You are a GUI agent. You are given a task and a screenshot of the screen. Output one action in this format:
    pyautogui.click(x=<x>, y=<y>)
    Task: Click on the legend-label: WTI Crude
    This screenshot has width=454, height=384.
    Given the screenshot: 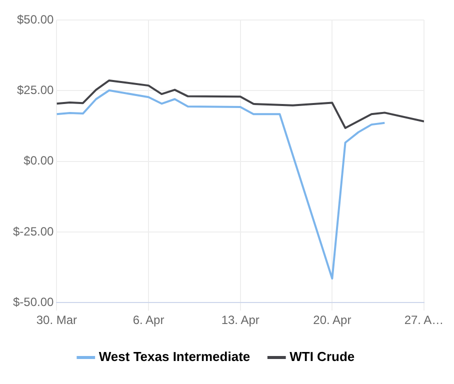 What is the action you would take?
    pyautogui.click(x=322, y=356)
    